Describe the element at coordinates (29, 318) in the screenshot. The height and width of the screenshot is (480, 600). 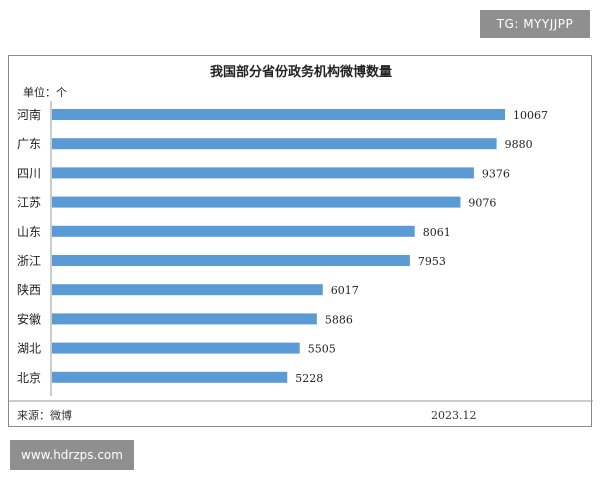
I see `category-label: 安徽` at that location.